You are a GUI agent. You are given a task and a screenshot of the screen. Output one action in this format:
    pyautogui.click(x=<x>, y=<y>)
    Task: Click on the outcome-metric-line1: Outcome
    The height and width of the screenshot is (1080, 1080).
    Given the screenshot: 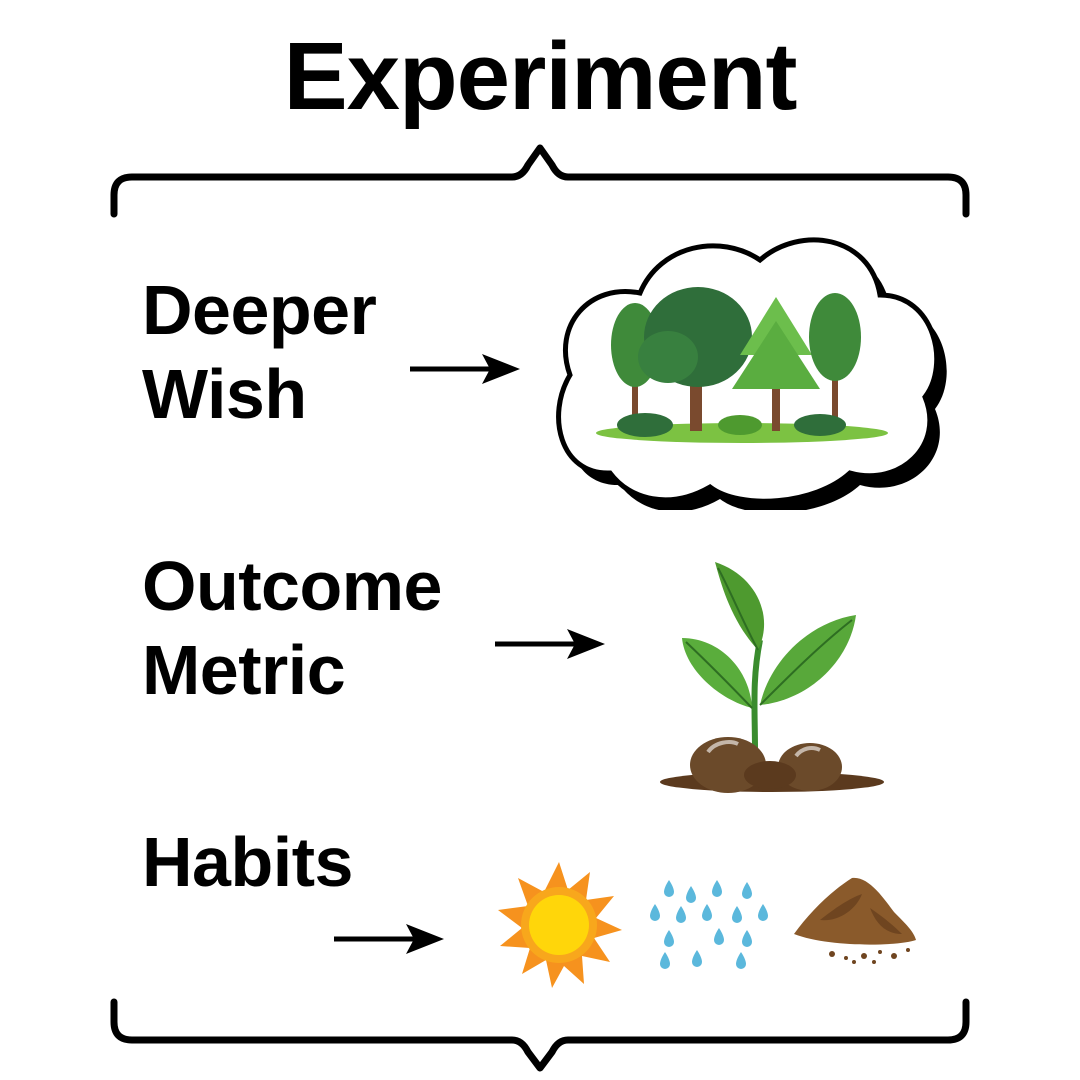 What is the action you would take?
    pyautogui.click(x=292, y=586)
    